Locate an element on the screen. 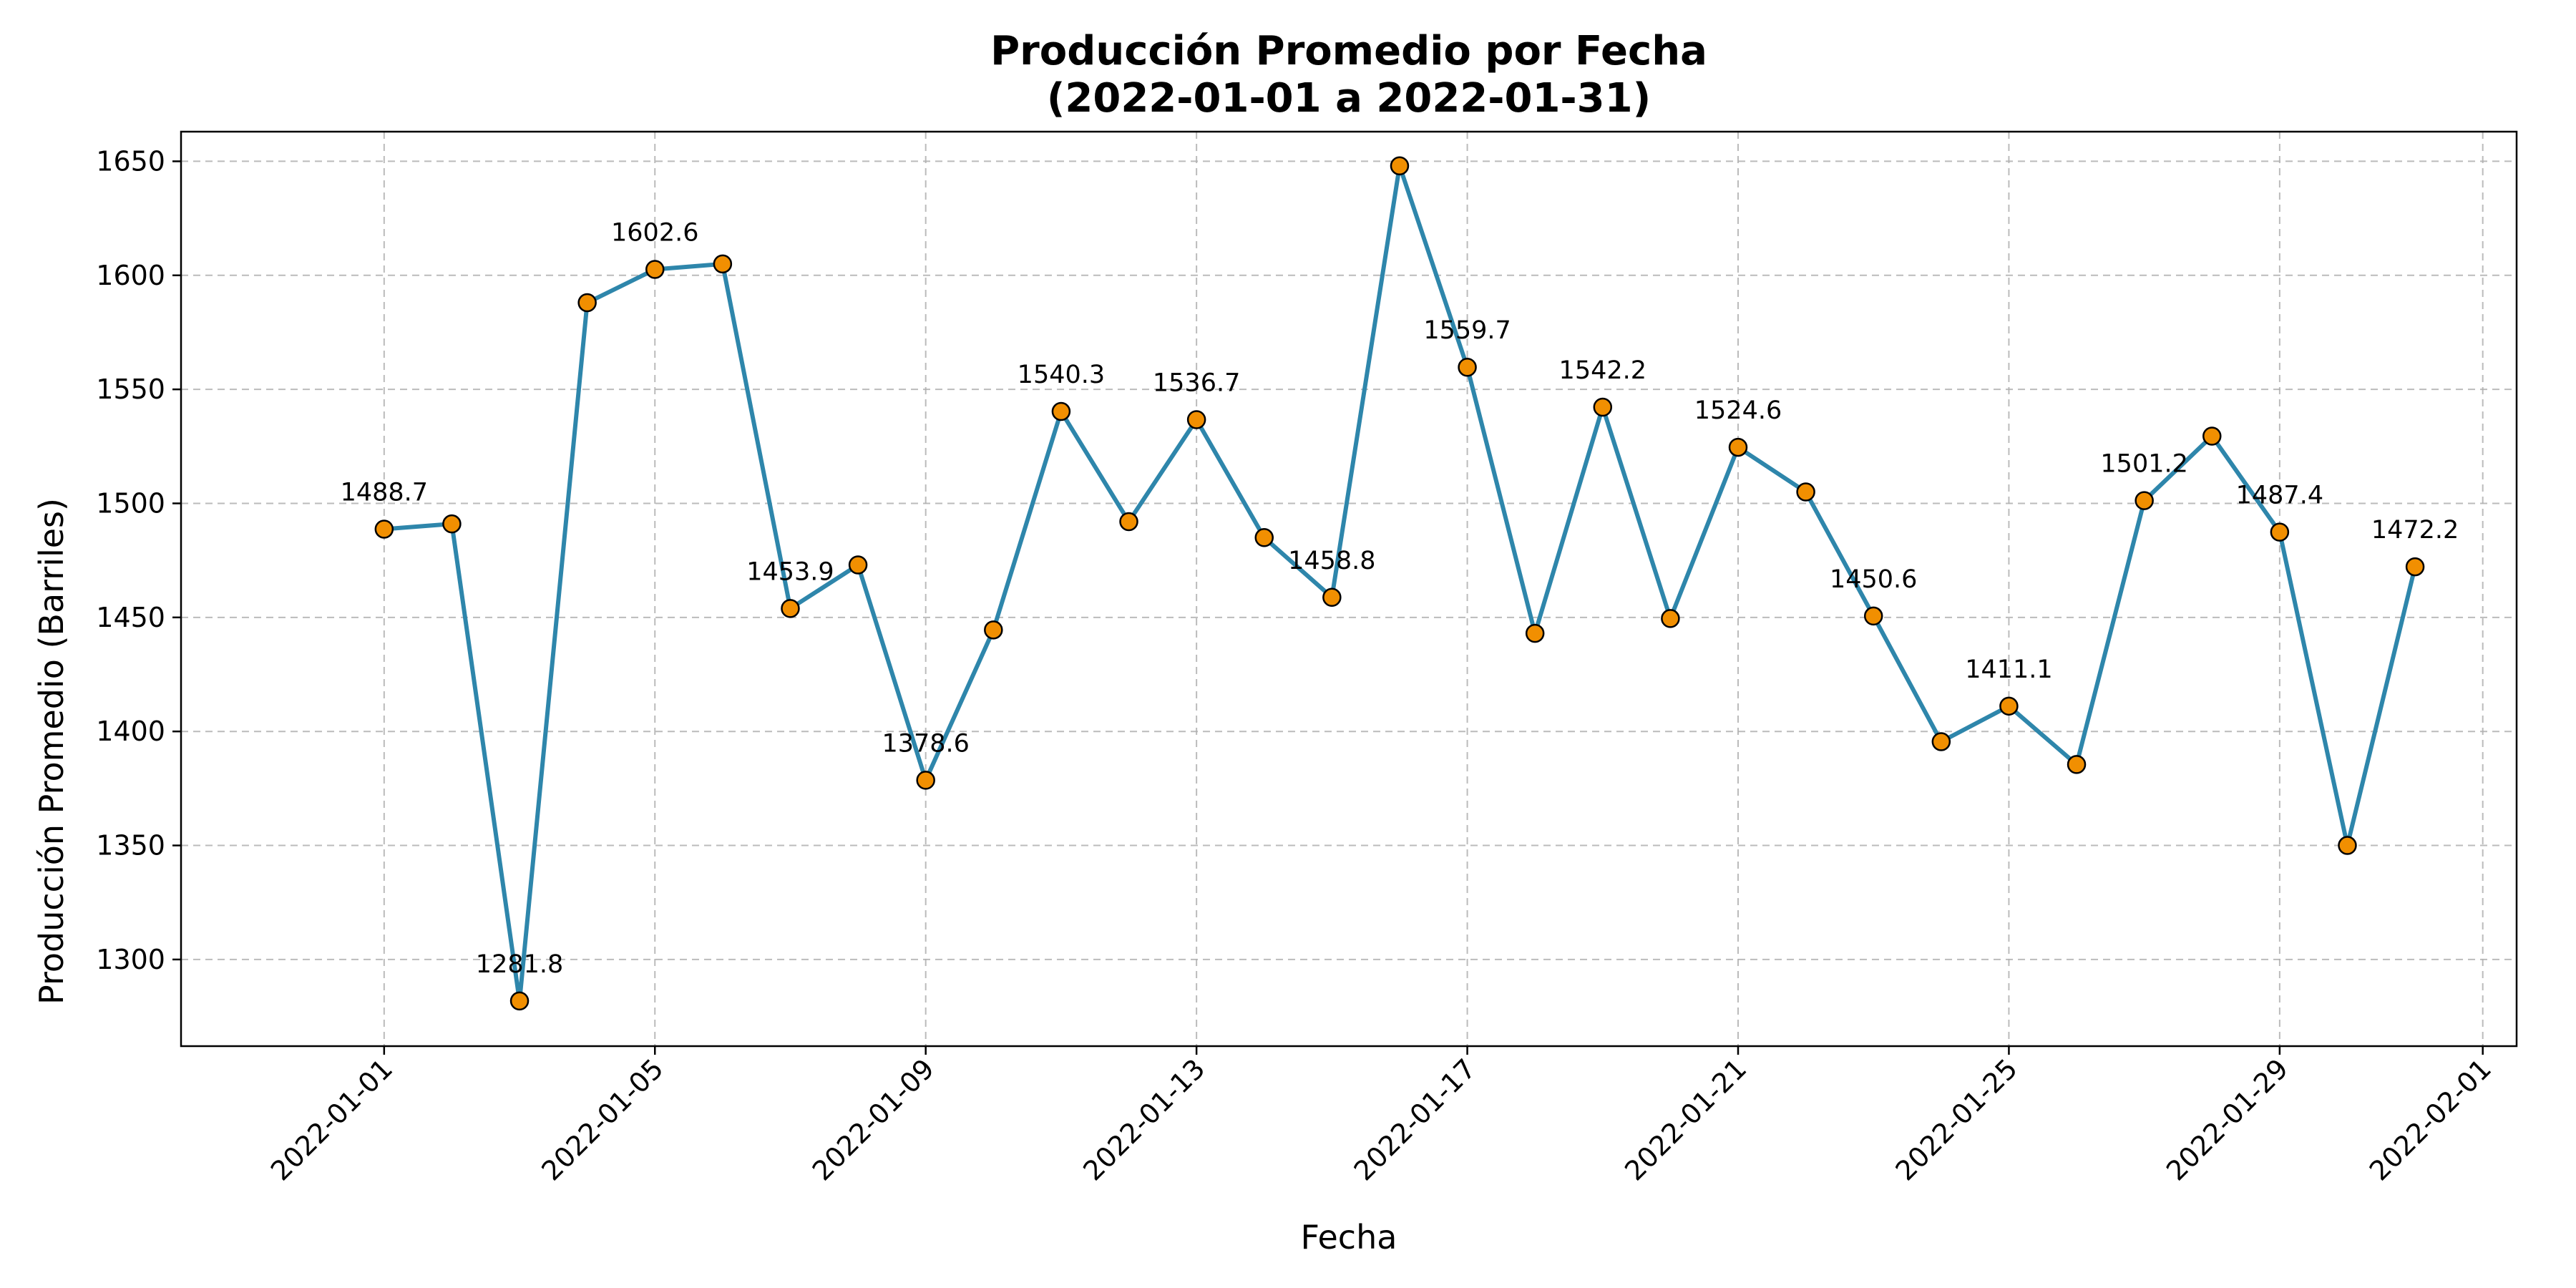  y-axis-label: Producción Promedio (Barriles) is located at coordinates (51, 752).